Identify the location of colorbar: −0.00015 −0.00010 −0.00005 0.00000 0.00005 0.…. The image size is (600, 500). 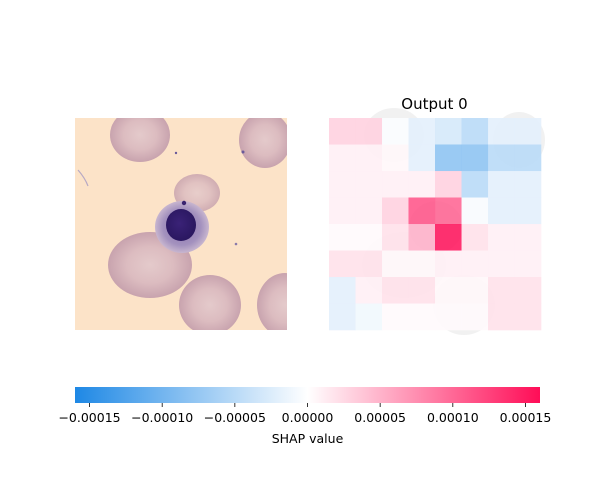
(304, 416).